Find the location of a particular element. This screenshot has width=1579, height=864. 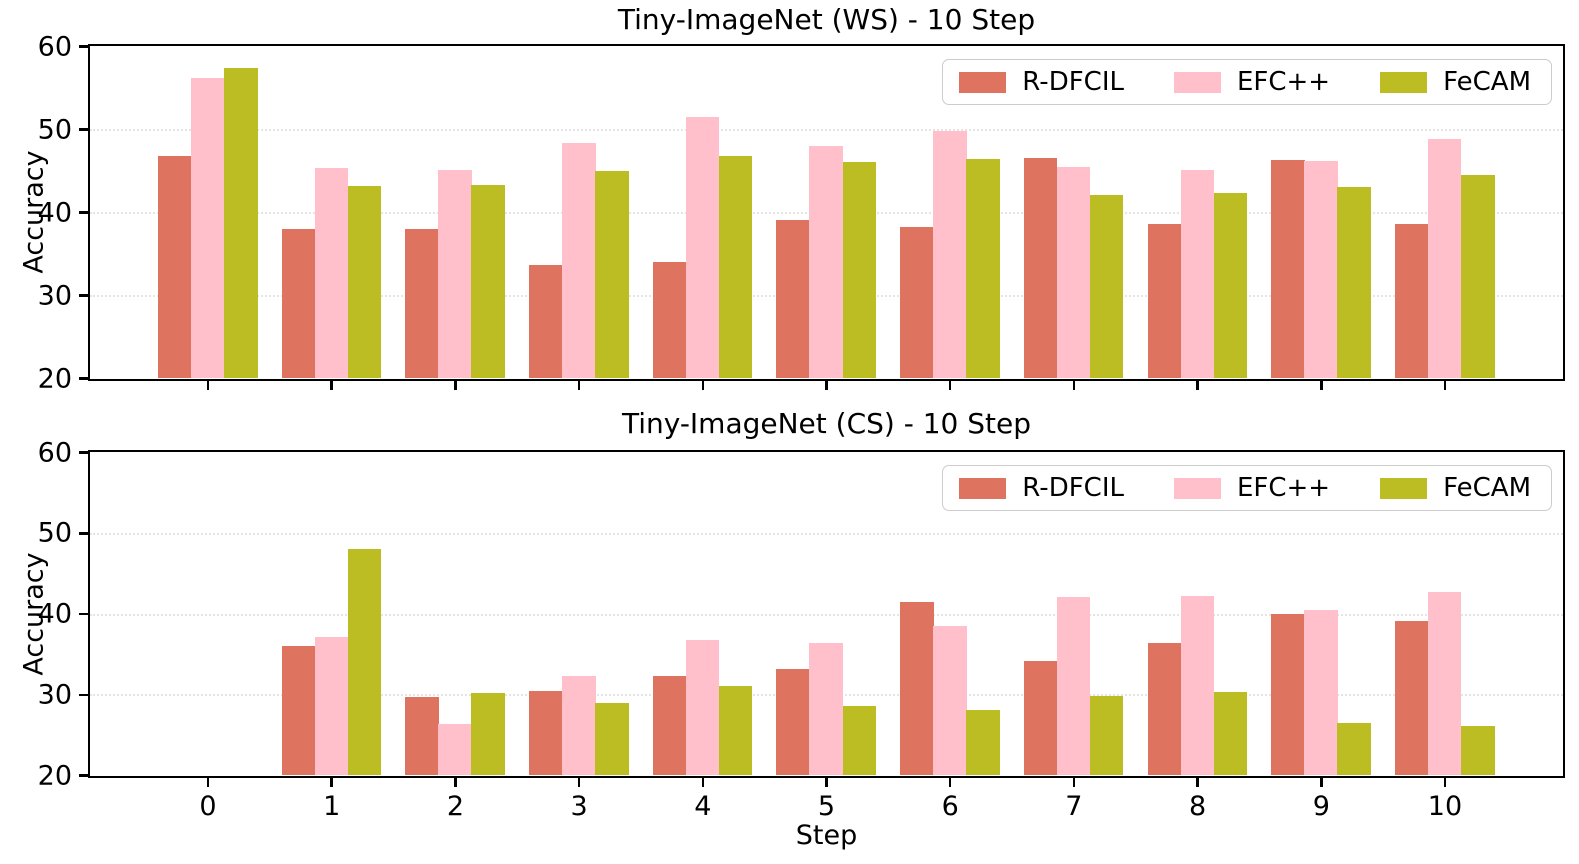

y-tick-label-50: 50 is located at coordinates (54, 533).